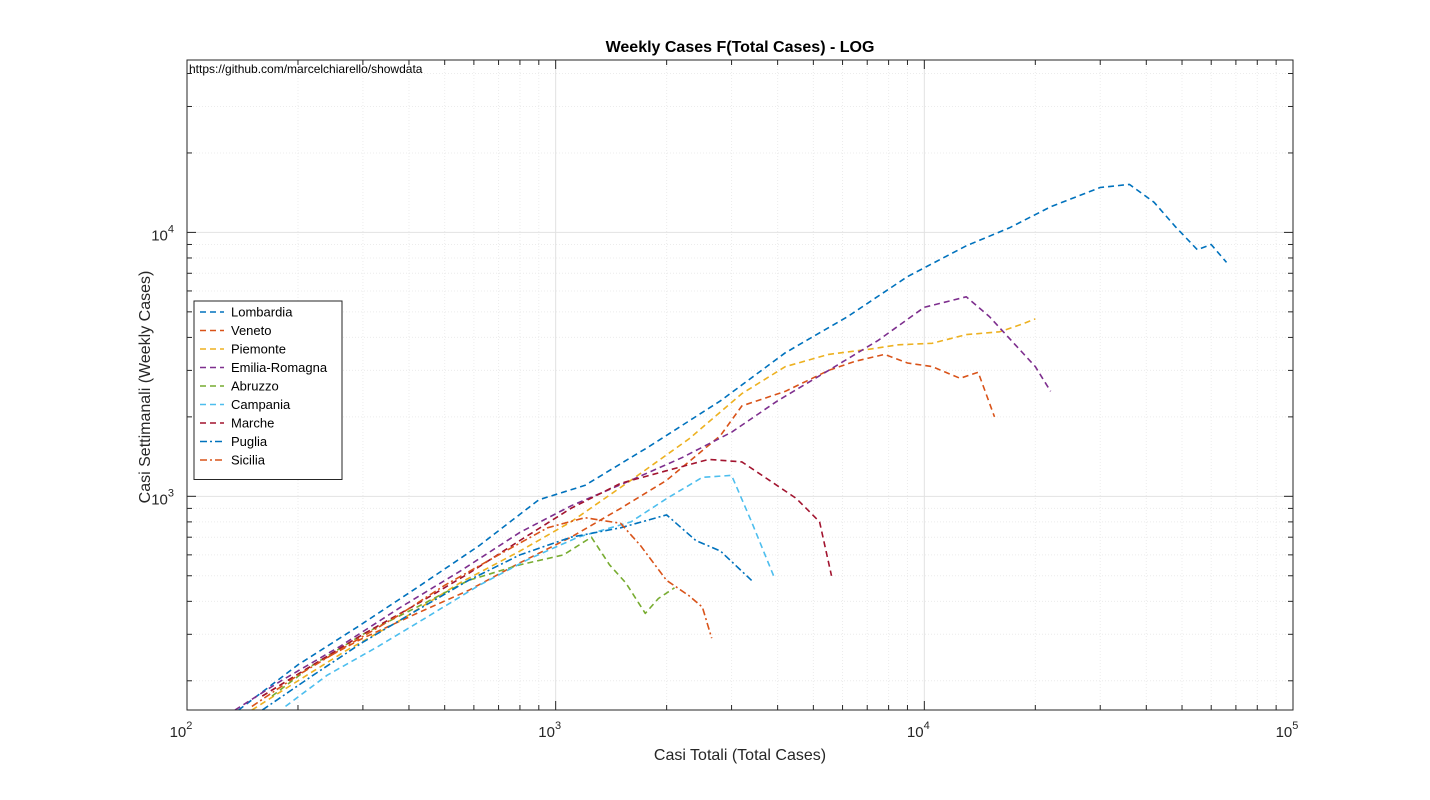  Describe the element at coordinates (740, 47) in the screenshot. I see `chart-title: Weekly Cases F(Total Cases) - LOG` at that location.